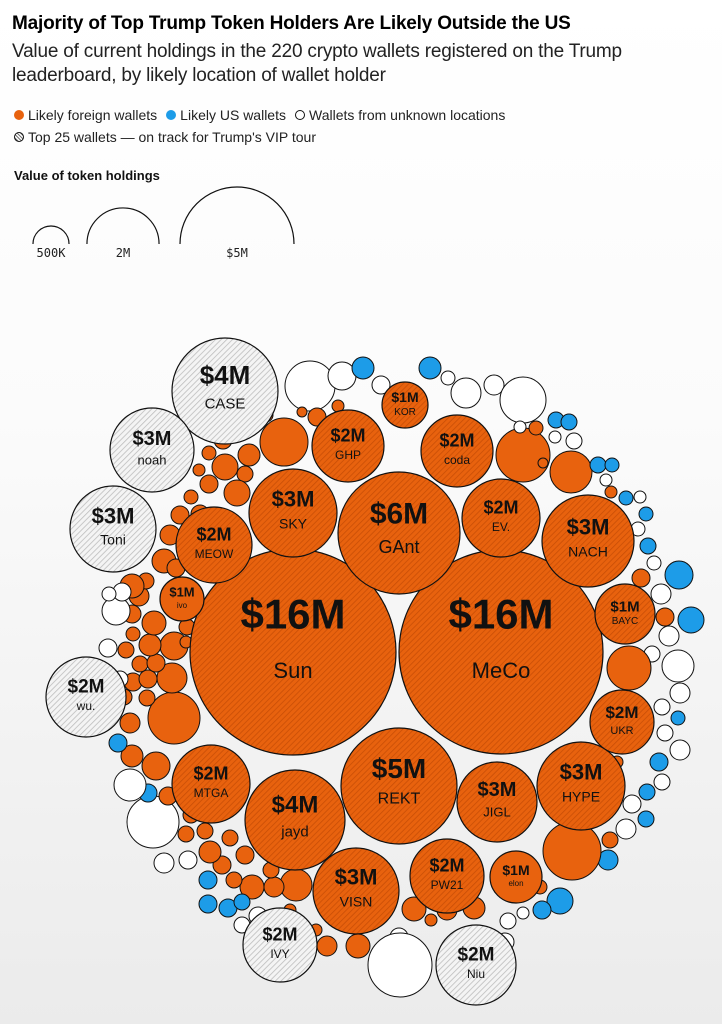 Image resolution: width=722 pixels, height=1024 pixels. I want to click on wallet-bubble-toni, so click(113, 529).